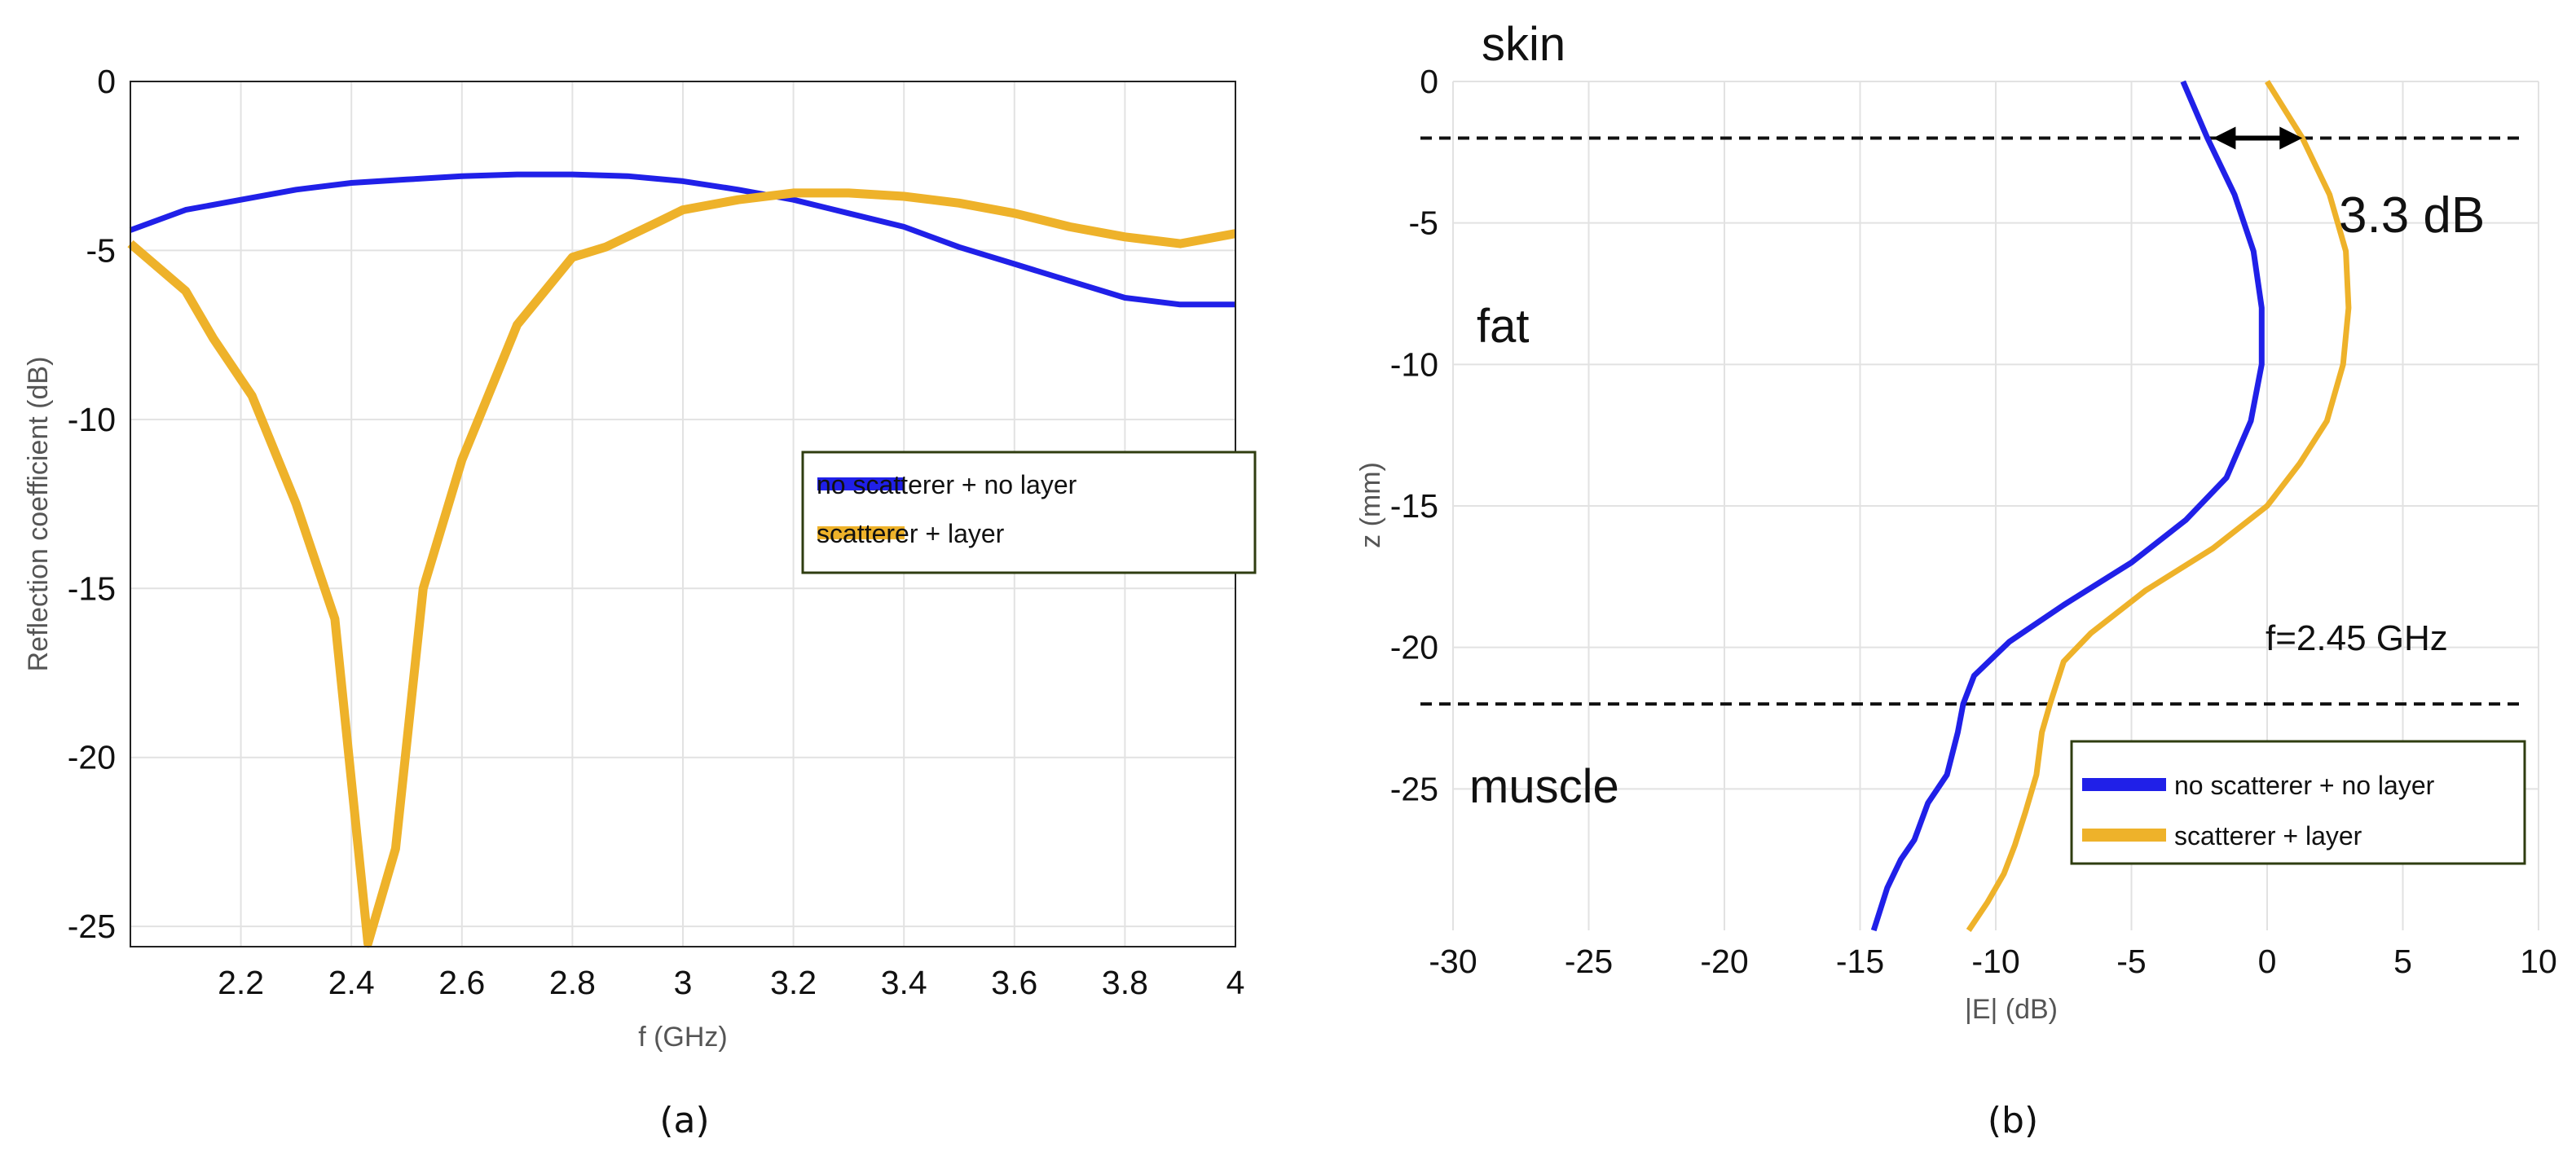 This screenshot has width=2576, height=1165. What do you see at coordinates (38, 514) in the screenshot?
I see `y-axis-label-a: Reflection coefficient (dB)` at bounding box center [38, 514].